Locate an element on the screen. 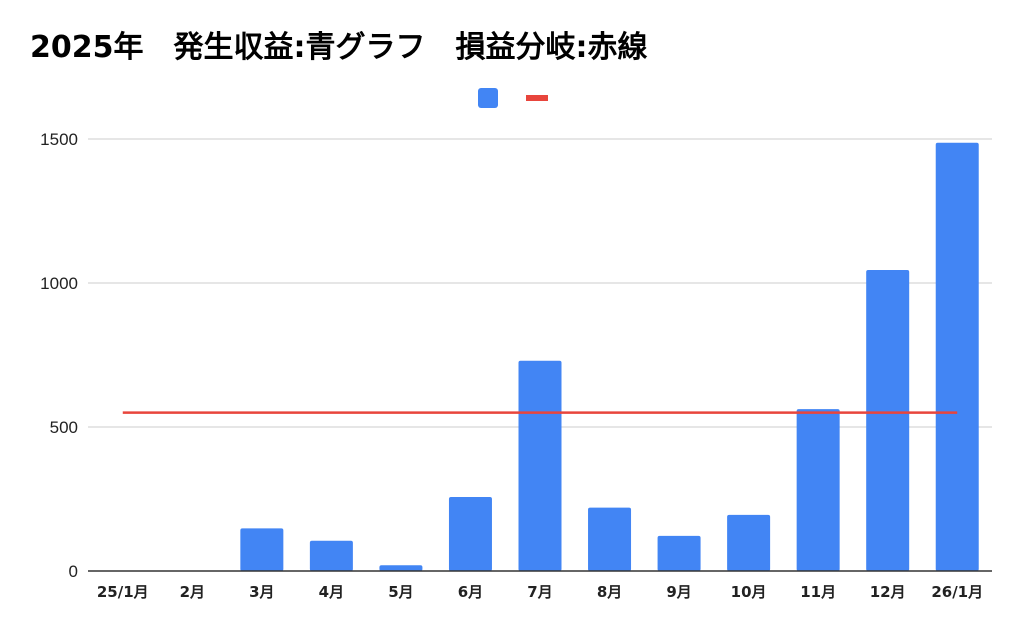  x-tick-label: 26/1月 is located at coordinates (957, 592).